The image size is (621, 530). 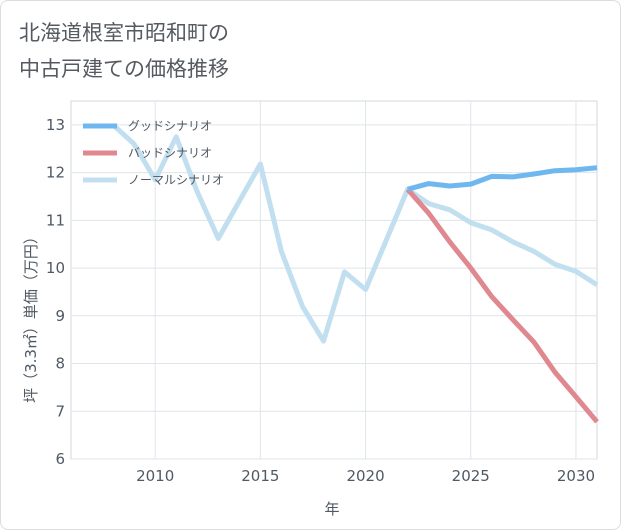 What do you see at coordinates (55, 125) in the screenshot?
I see `y-tick-label: 13` at bounding box center [55, 125].